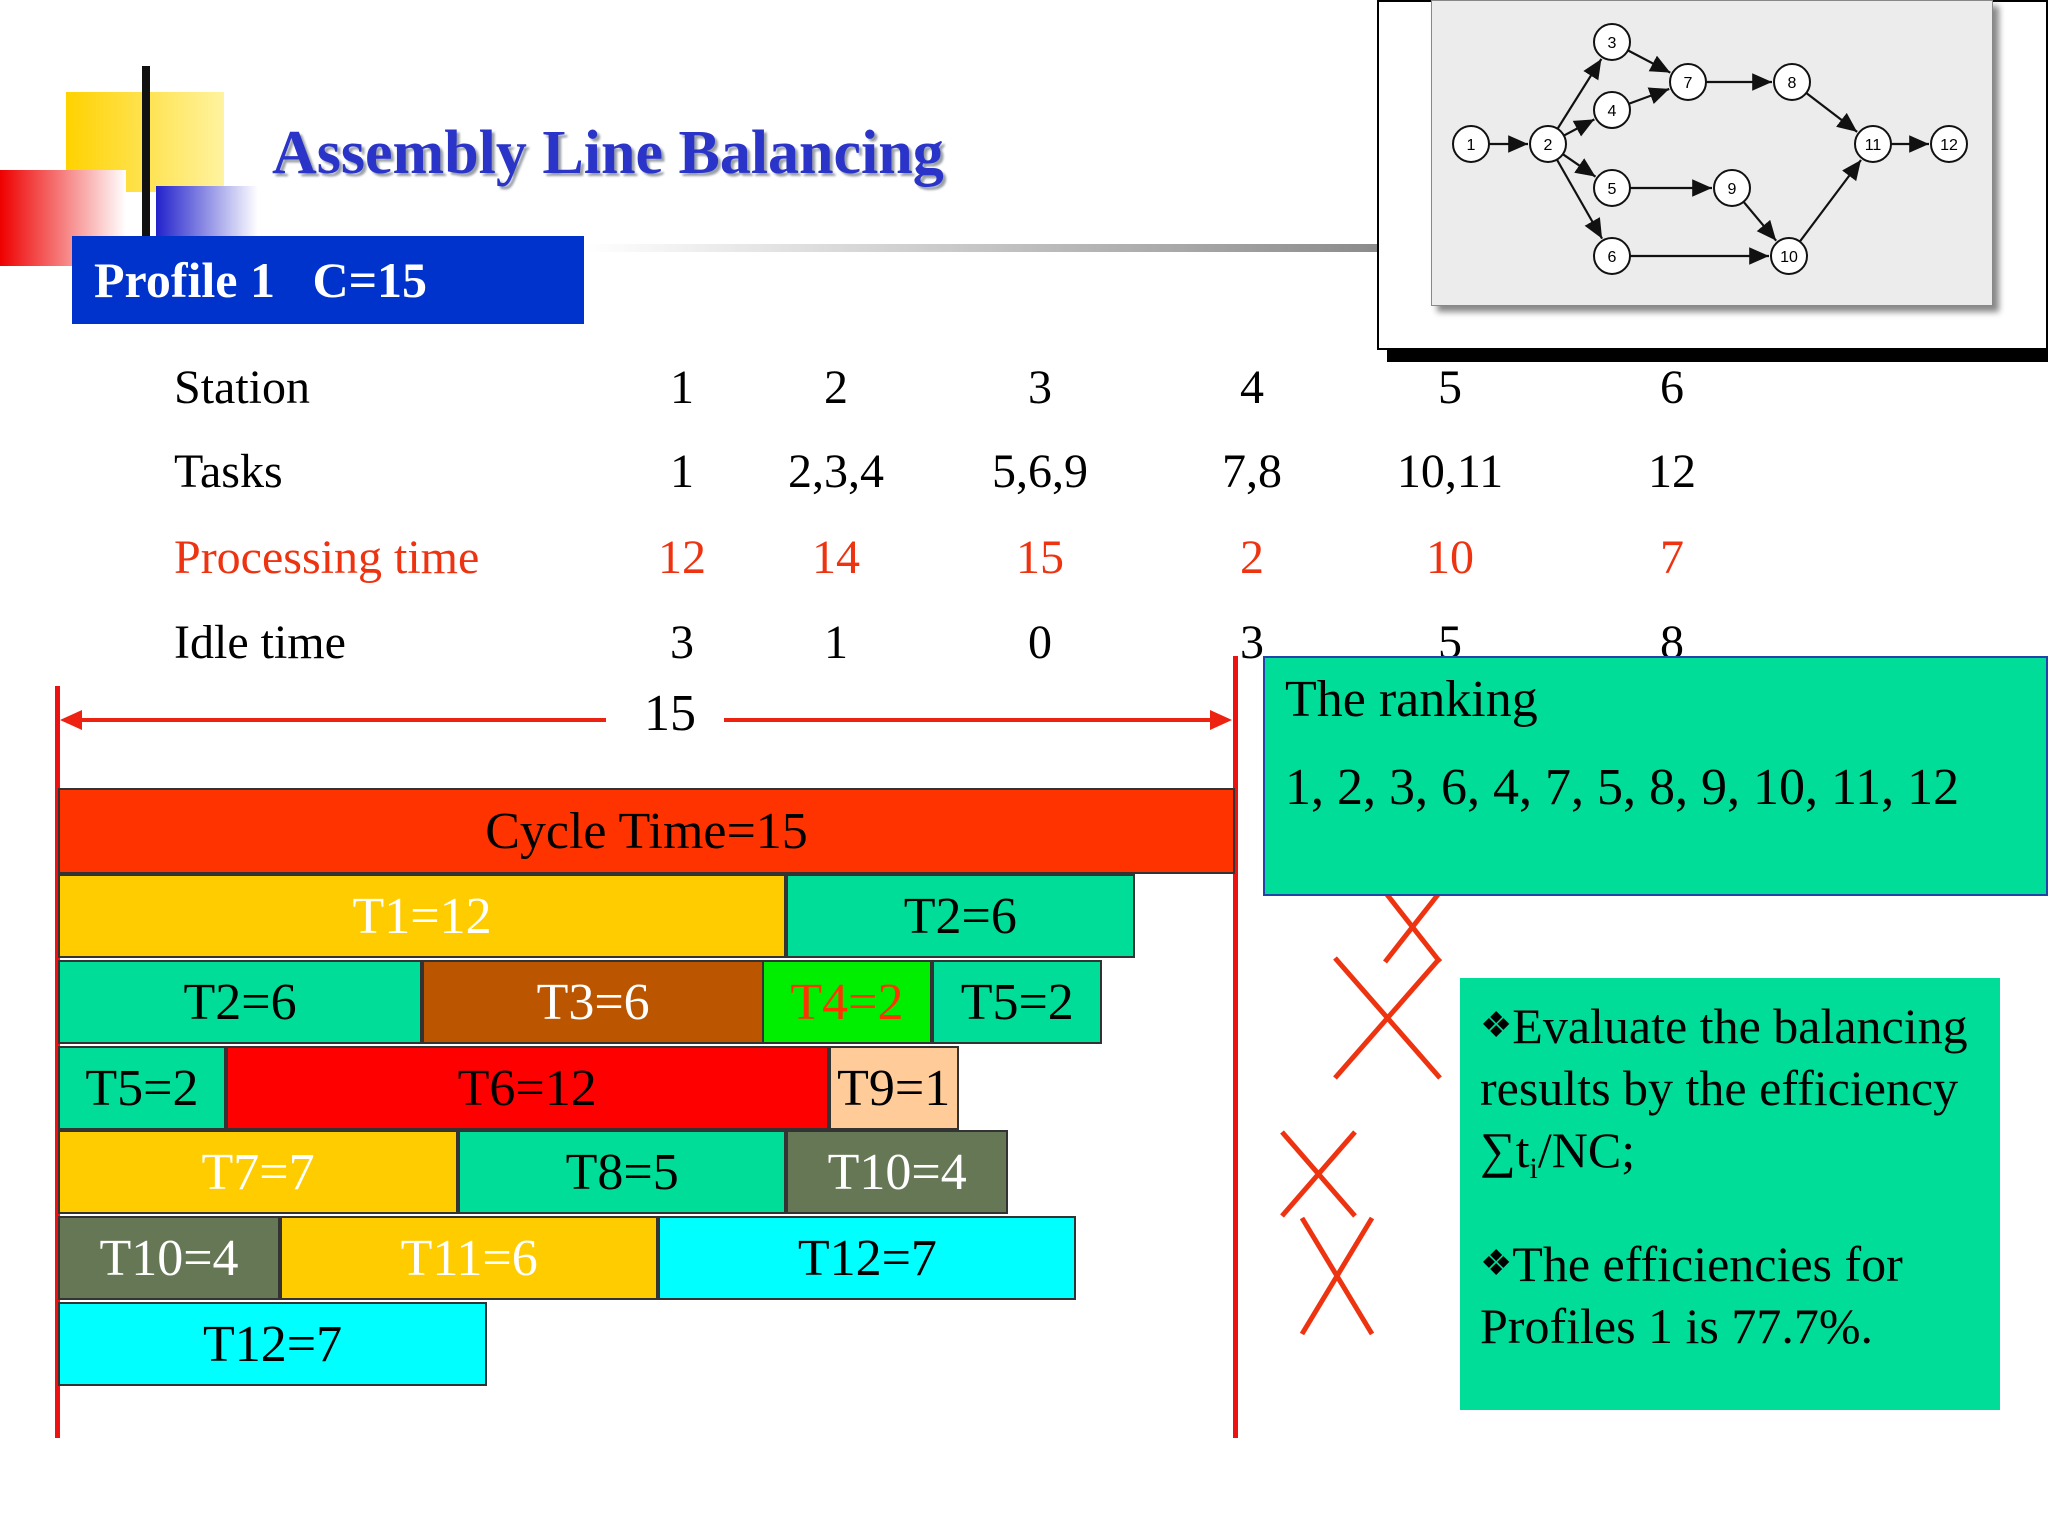 This screenshot has width=2048, height=1536. Describe the element at coordinates (328, 280) in the screenshot. I see `profile-label: Profile 1 C=15` at that location.